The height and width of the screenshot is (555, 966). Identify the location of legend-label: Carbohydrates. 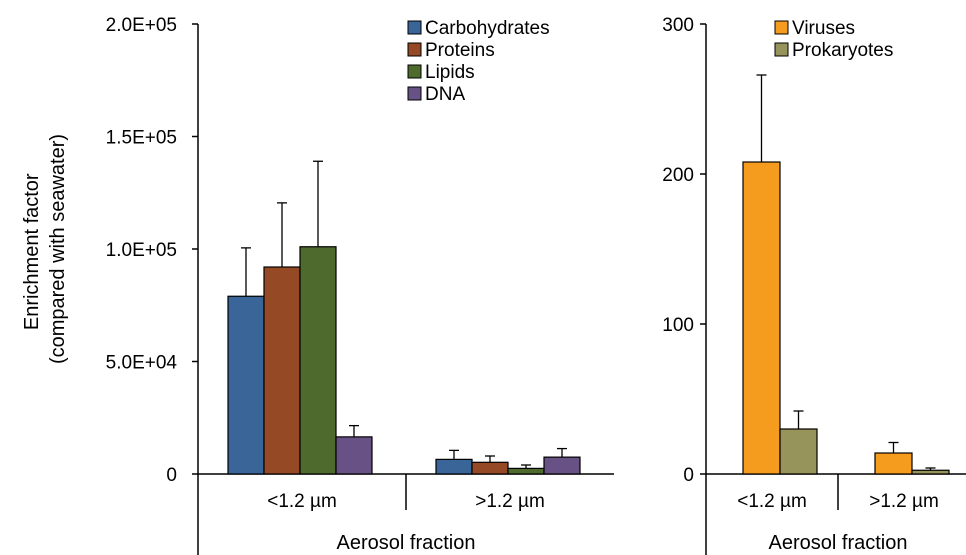
(487, 28).